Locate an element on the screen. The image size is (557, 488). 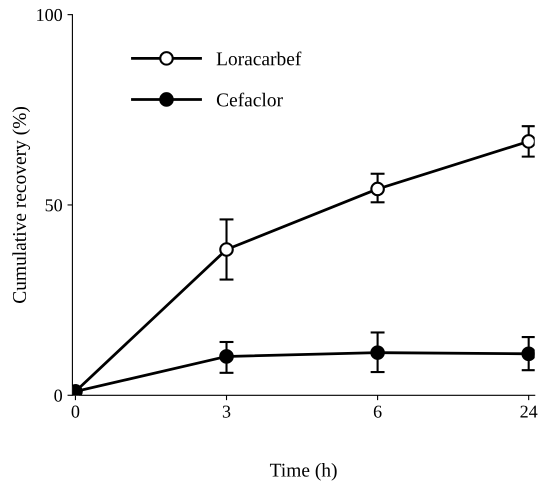
x-tick-label: 6 is located at coordinates (378, 412).